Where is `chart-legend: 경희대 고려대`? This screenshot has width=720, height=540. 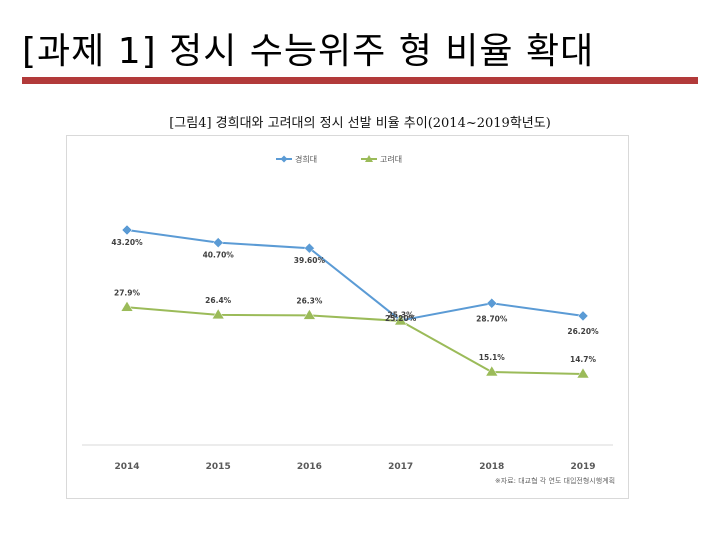 chart-legend: 경희대 고려대 is located at coordinates (339, 159).